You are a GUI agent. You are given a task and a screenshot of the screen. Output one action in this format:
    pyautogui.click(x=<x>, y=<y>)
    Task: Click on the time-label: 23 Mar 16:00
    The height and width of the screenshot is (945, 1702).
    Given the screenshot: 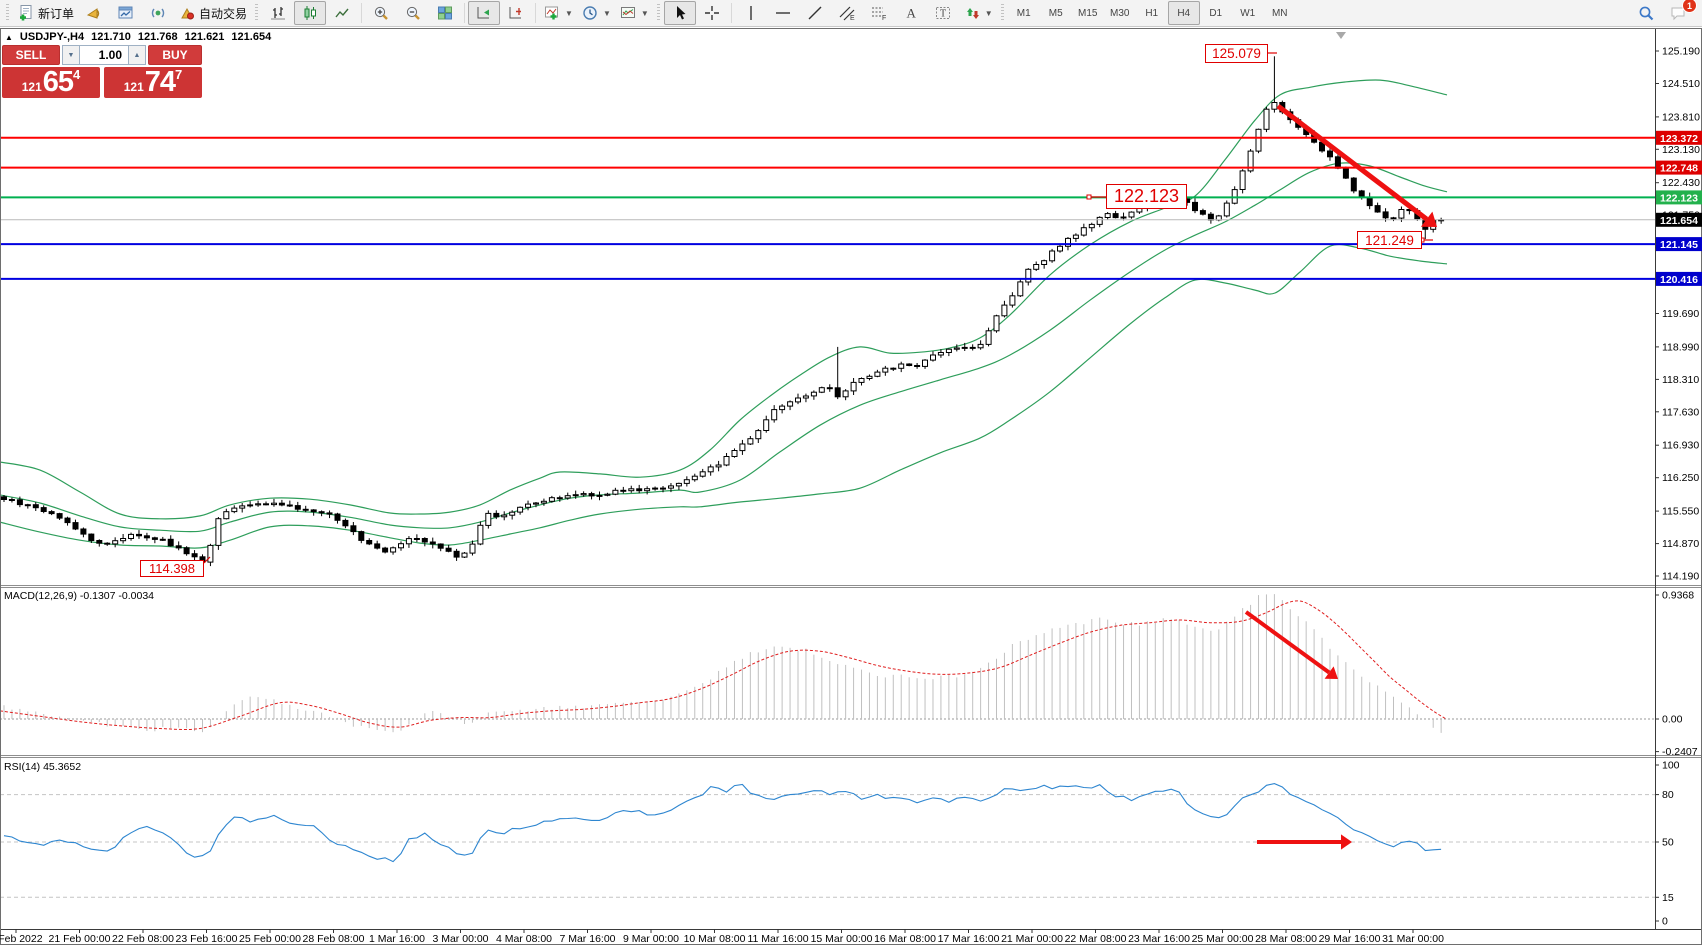 What is the action you would take?
    pyautogui.click(x=1159, y=939)
    